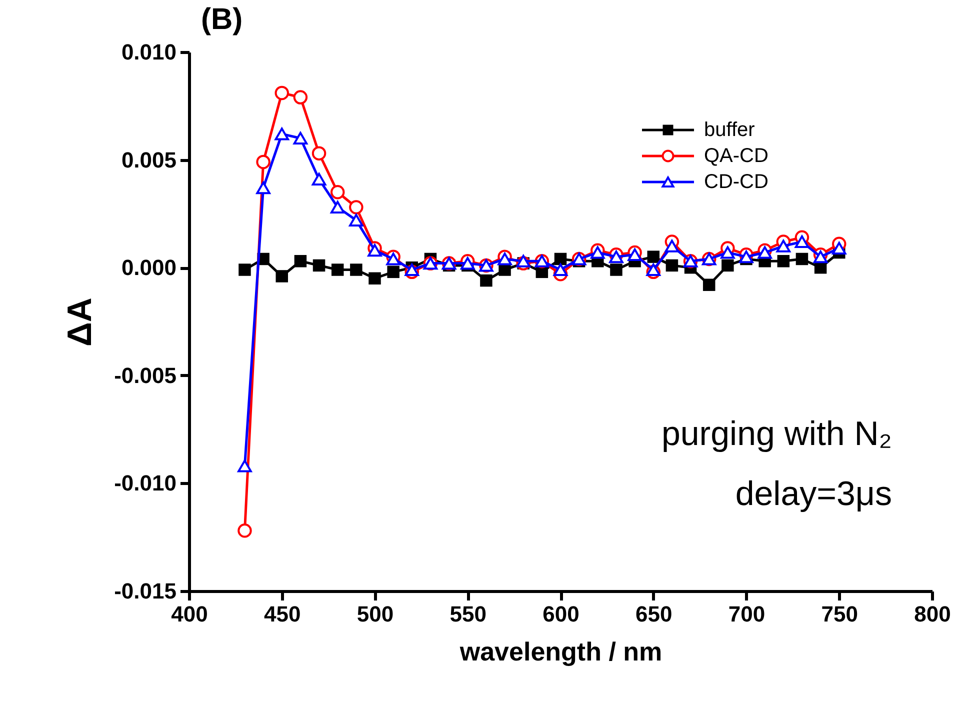 This screenshot has width=962, height=707. What do you see at coordinates (561, 614) in the screenshot?
I see `x-tick-label: 600` at bounding box center [561, 614].